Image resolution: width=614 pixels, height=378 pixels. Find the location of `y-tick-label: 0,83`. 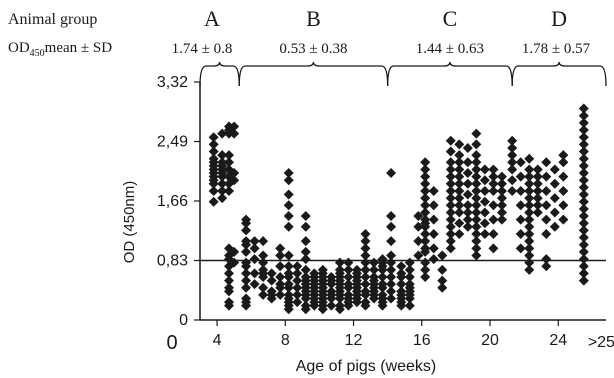

y-tick-label: 0,83 is located at coordinates (172, 261).